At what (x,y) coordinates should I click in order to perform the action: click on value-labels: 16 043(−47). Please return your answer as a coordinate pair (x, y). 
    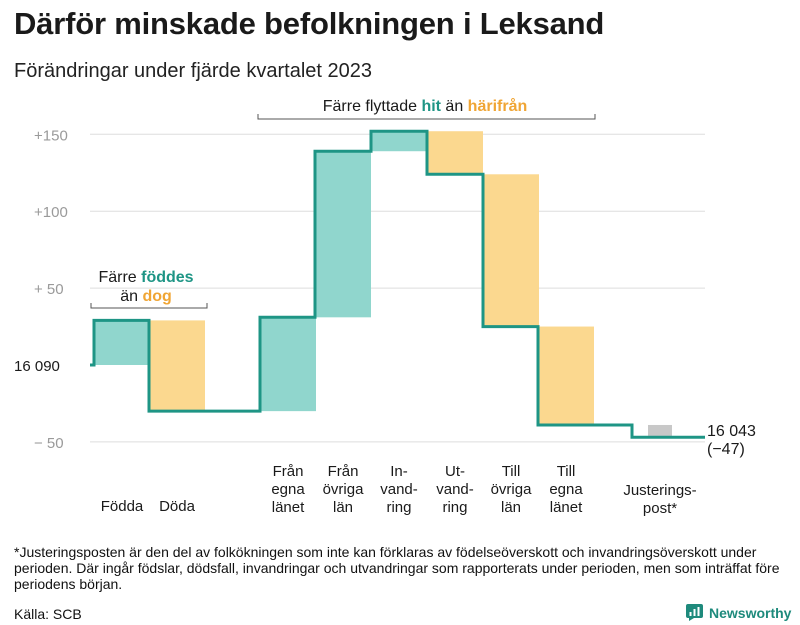
    Looking at the image, I should click on (731, 440).